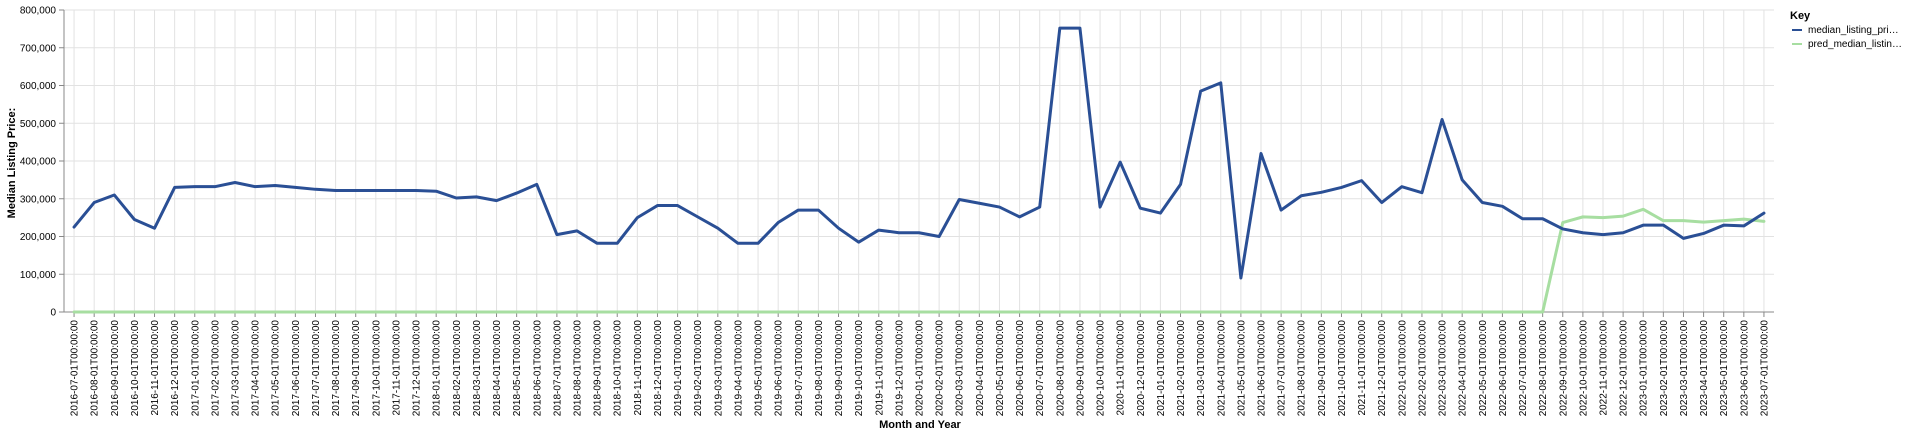  What do you see at coordinates (1422, 368) in the screenshot?
I see `x-tick-label: 2022-02-01T00:00:00` at bounding box center [1422, 368].